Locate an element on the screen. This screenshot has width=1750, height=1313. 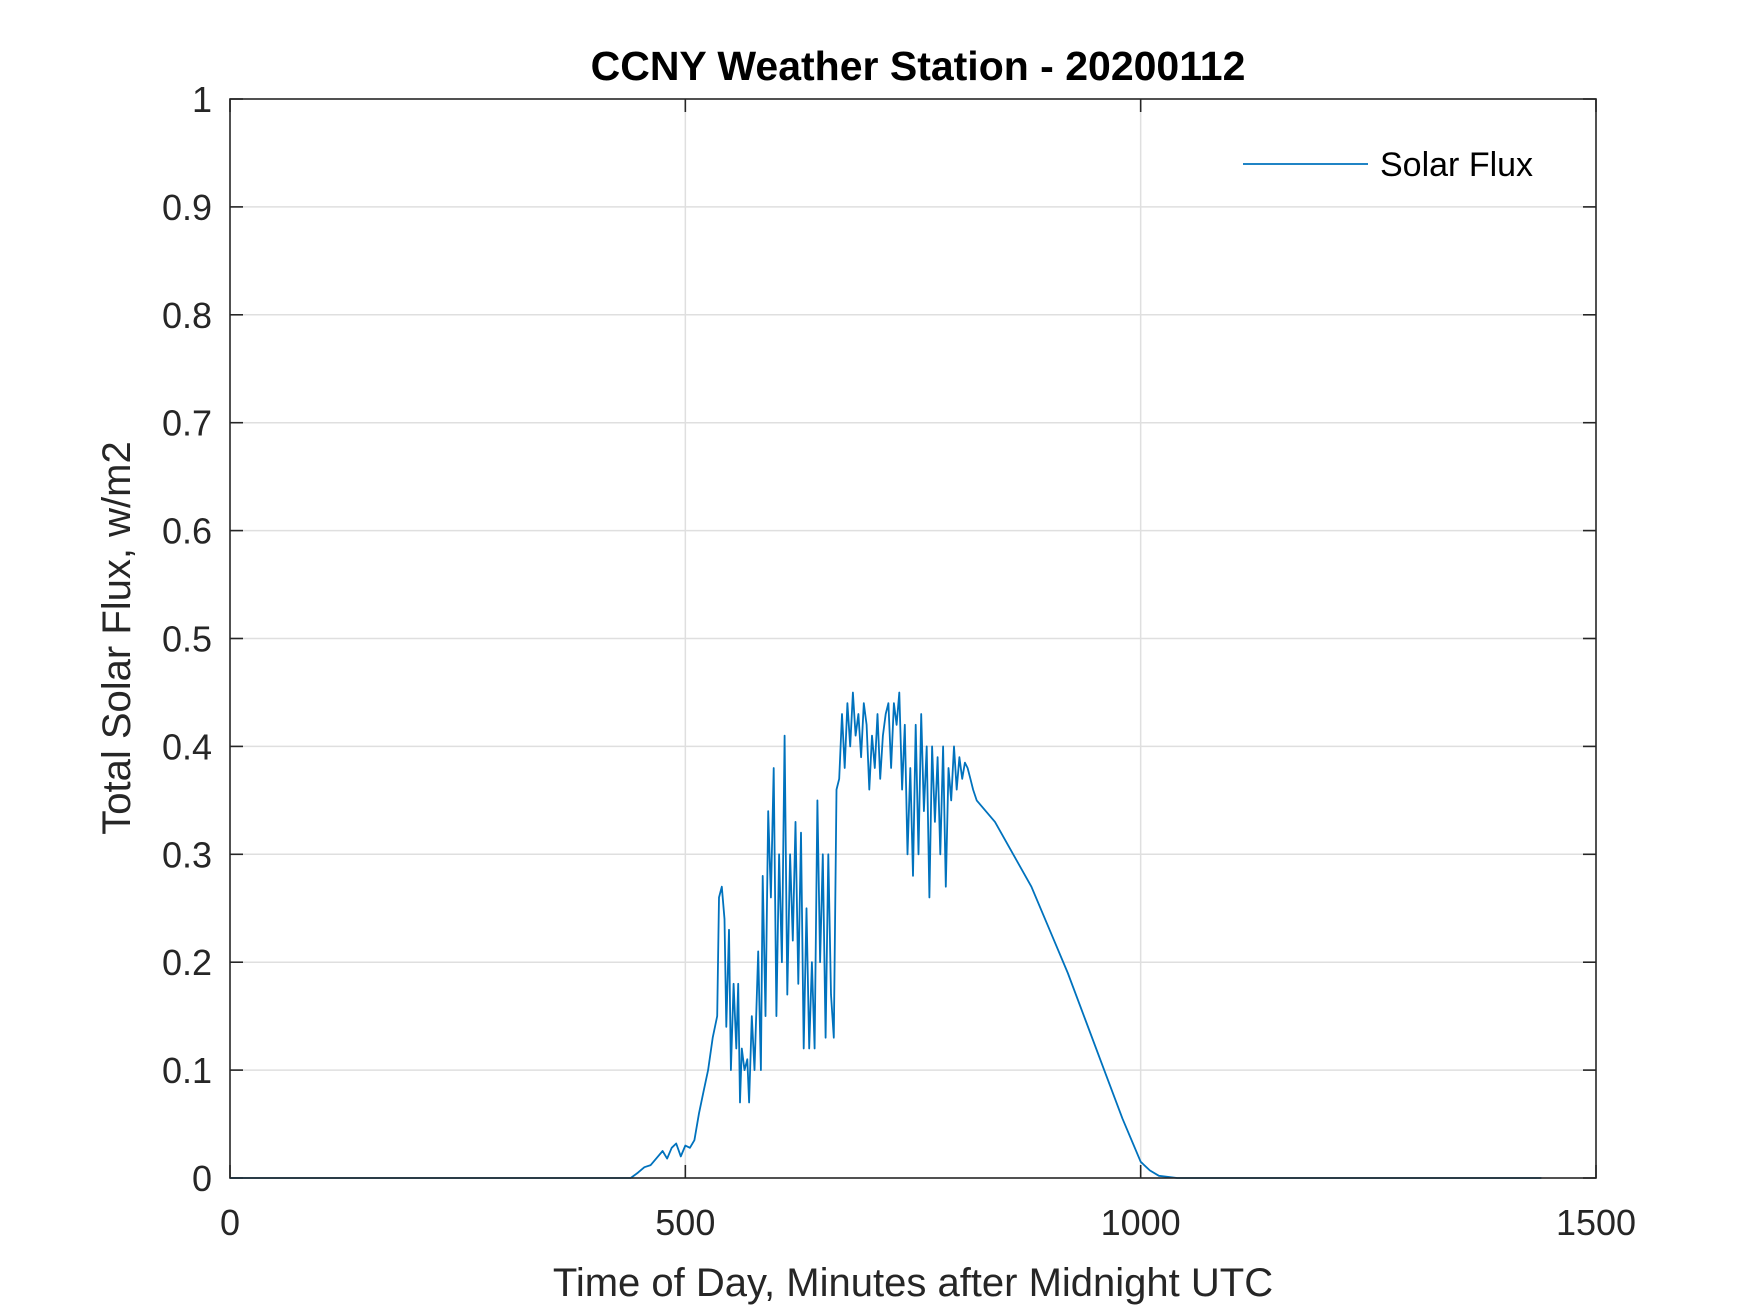
x-tick-label-2: 1000 is located at coordinates (1141, 1222).